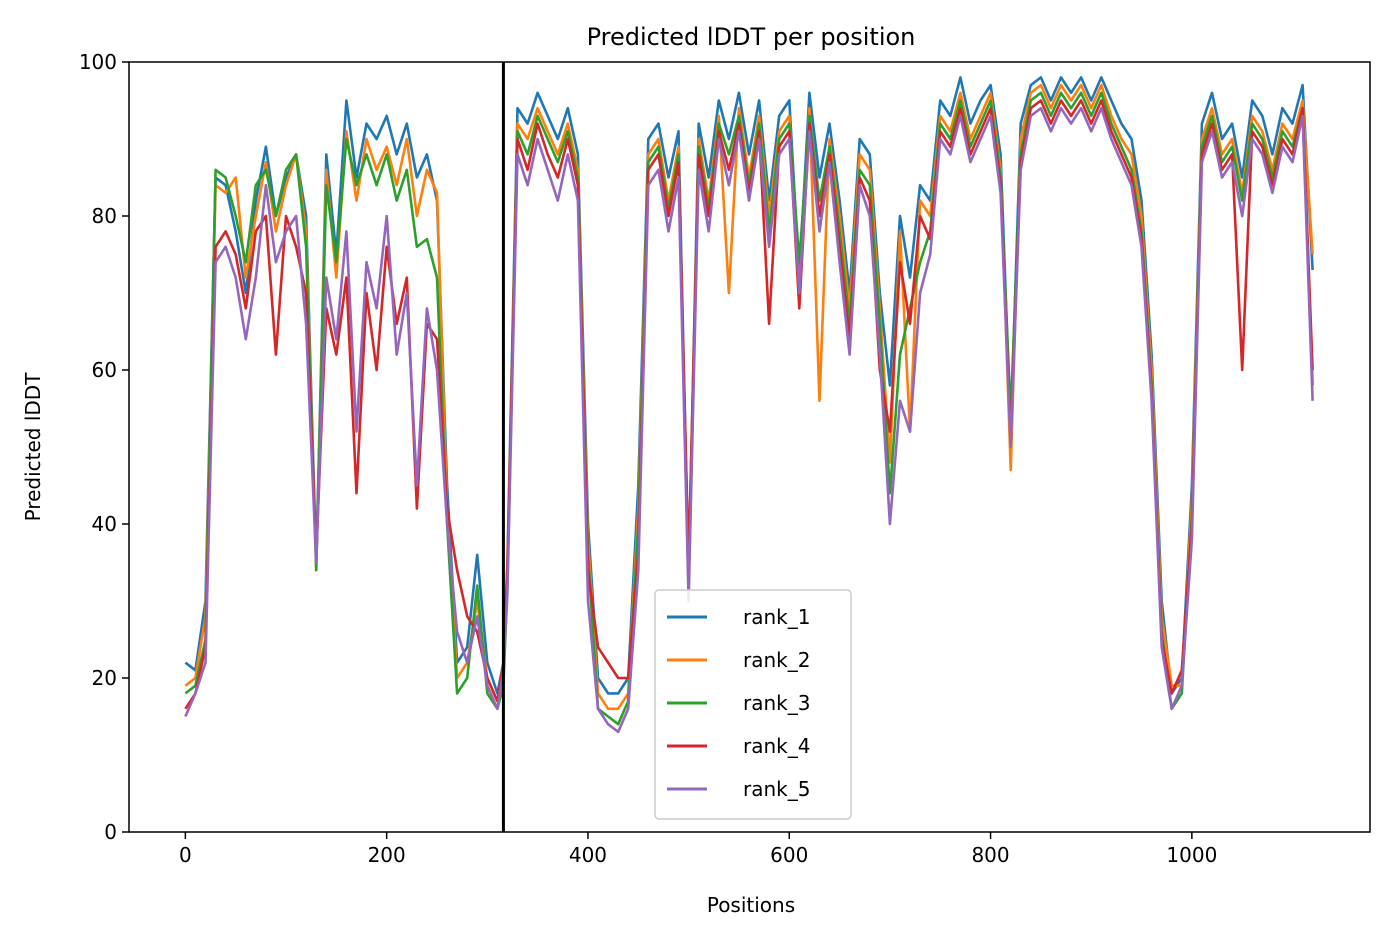 The image size is (1391, 939). What do you see at coordinates (104, 370) in the screenshot?
I see `y-tick-label: 60` at bounding box center [104, 370].